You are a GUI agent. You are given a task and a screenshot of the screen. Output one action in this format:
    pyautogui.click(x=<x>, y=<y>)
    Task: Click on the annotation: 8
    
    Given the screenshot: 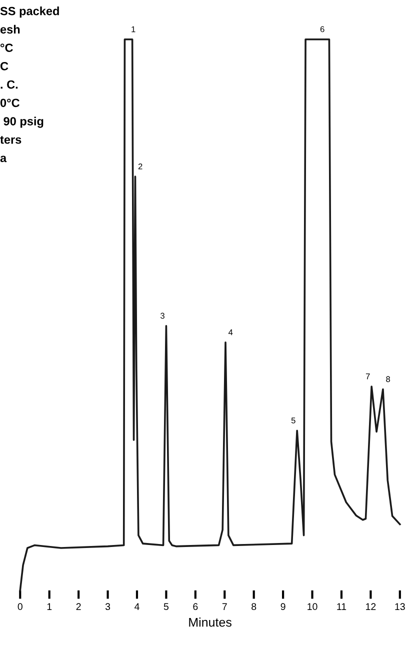 What is the action you would take?
    pyautogui.click(x=388, y=379)
    